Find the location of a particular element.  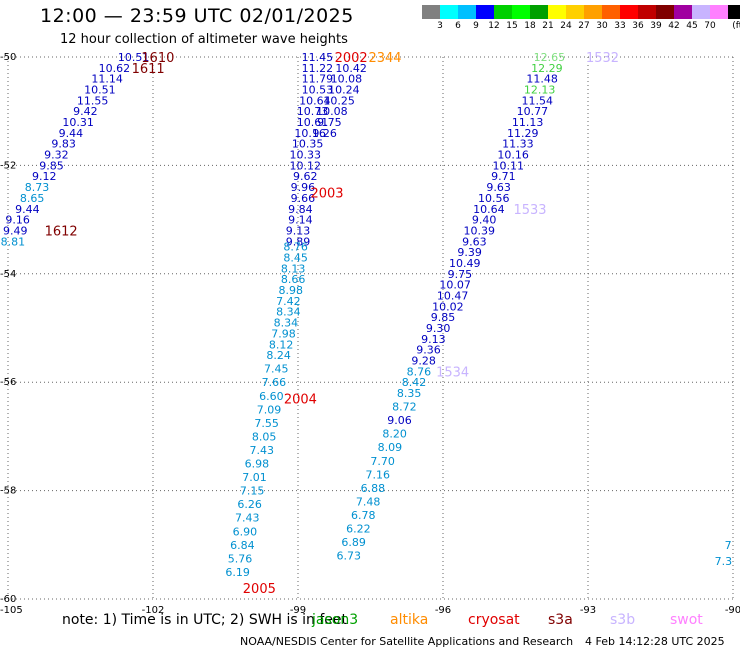

wave-height-value: 7.09 is located at coordinates (269, 409).